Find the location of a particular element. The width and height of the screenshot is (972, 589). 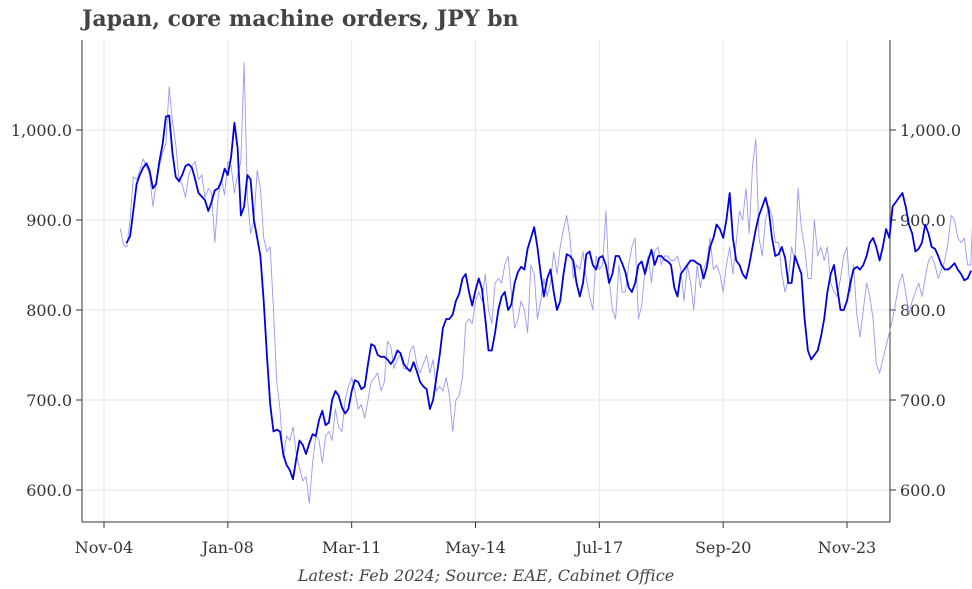

y-tick-label-left: 900.0 is located at coordinates (49, 220).